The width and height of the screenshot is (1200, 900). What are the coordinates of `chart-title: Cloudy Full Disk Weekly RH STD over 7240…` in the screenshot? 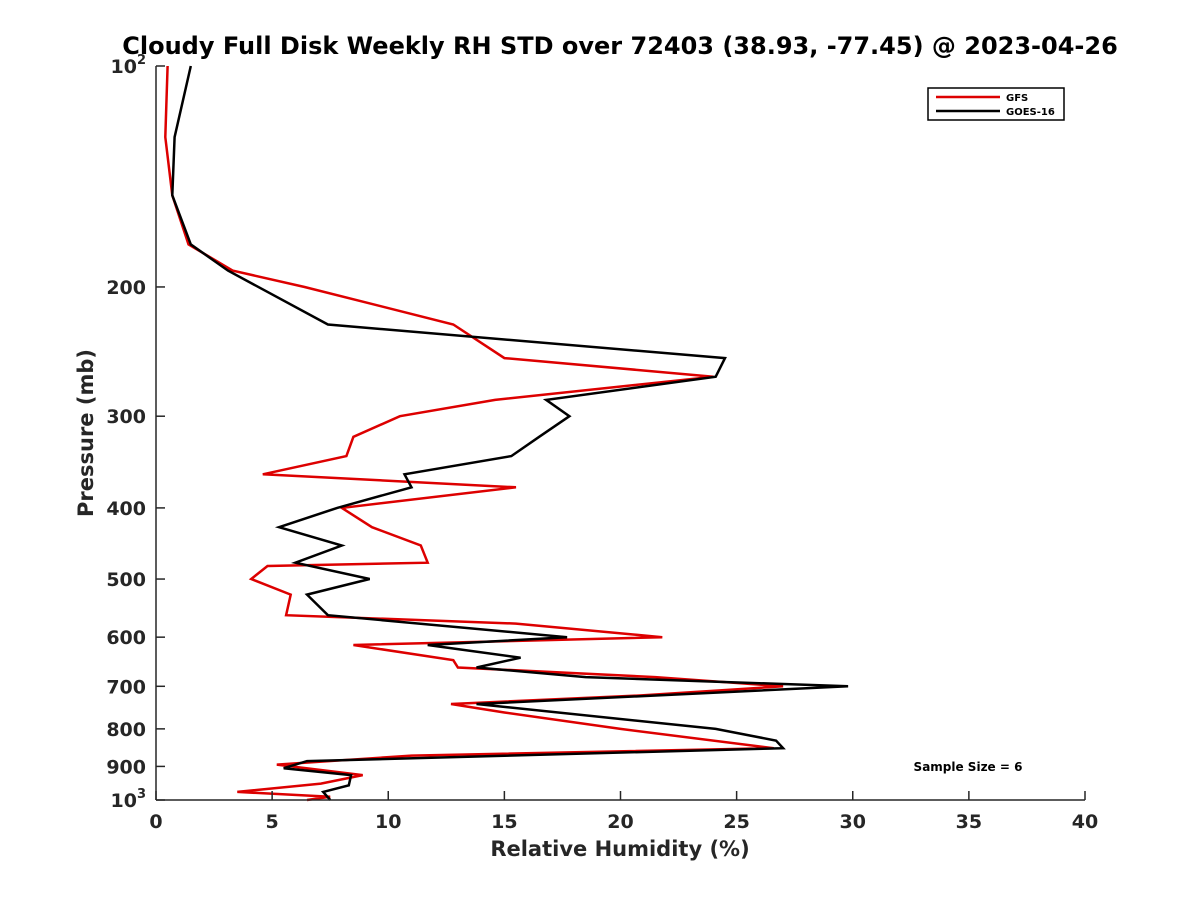 It's located at (620, 46).